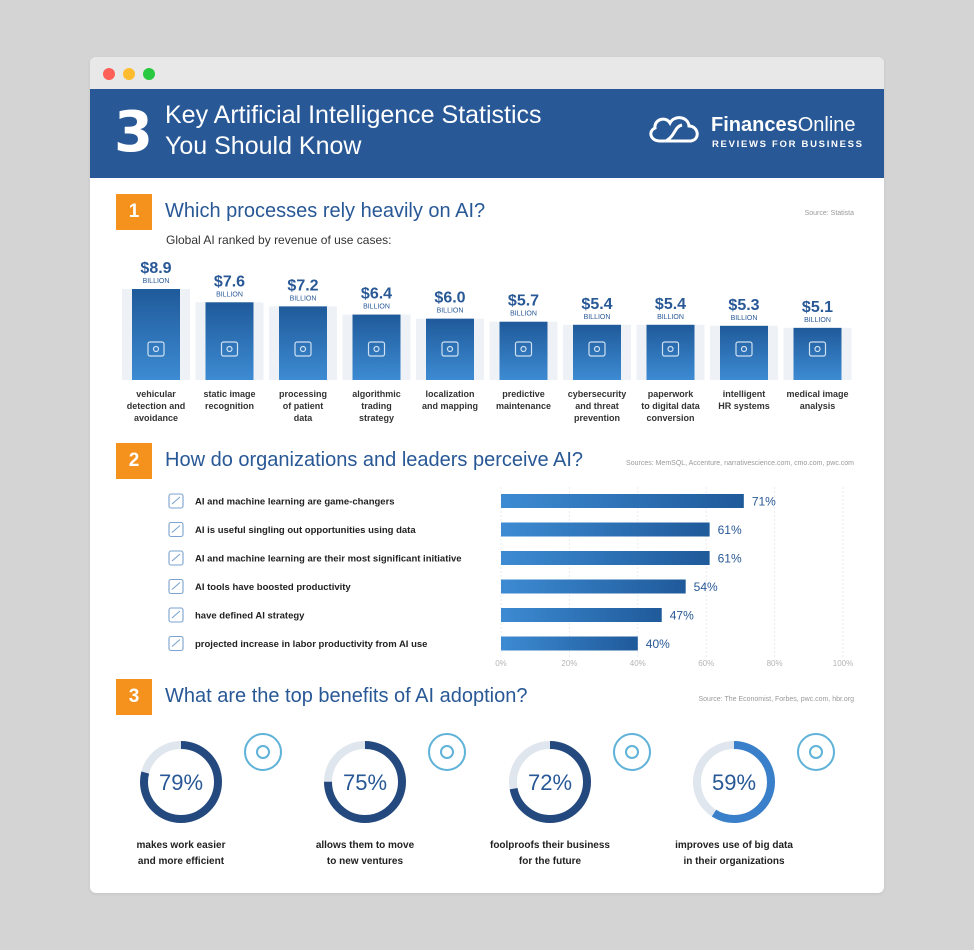 This screenshot has width=974, height=950. Describe the element at coordinates (449, 298) in the screenshot. I see `bar-value-label: $6.0` at that location.